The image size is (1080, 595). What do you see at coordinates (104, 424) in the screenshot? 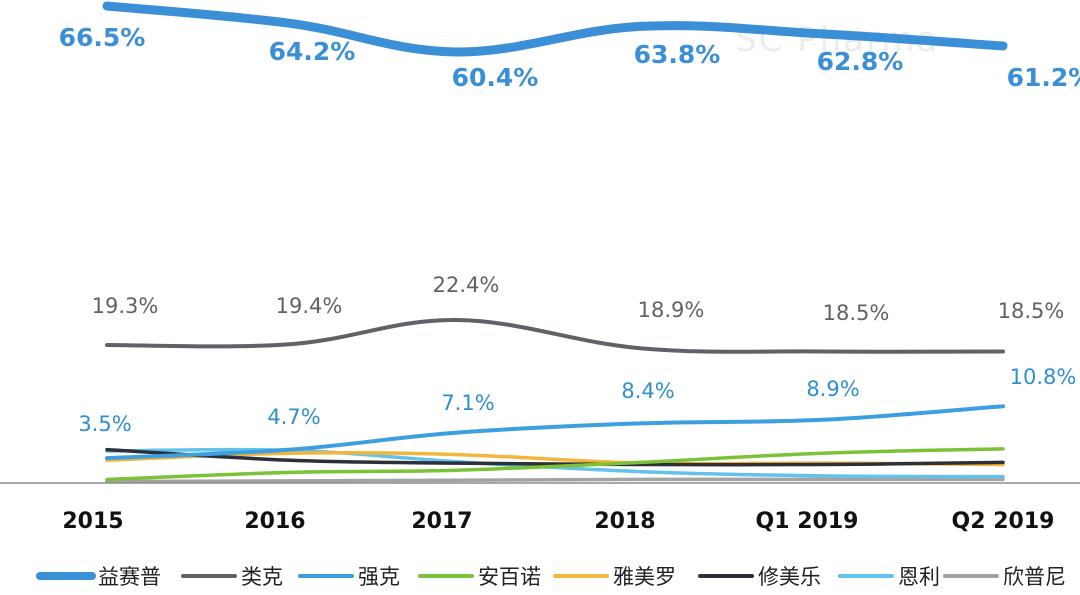
I see `data-label: 3.5%` at bounding box center [104, 424].